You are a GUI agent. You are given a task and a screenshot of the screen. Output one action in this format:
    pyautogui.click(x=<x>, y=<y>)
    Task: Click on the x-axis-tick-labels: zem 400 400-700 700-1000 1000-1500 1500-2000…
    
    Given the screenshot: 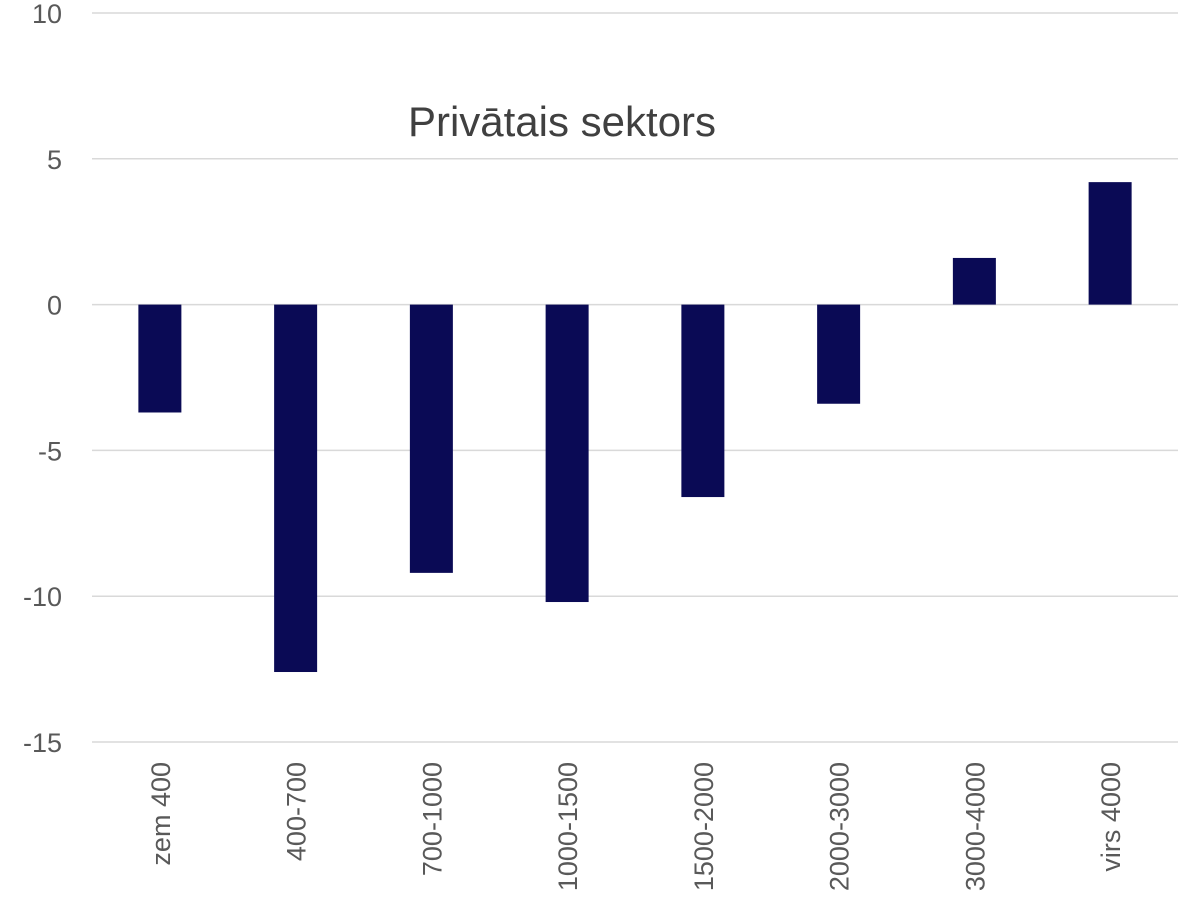 What is the action you would take?
    pyautogui.click(x=636, y=826)
    